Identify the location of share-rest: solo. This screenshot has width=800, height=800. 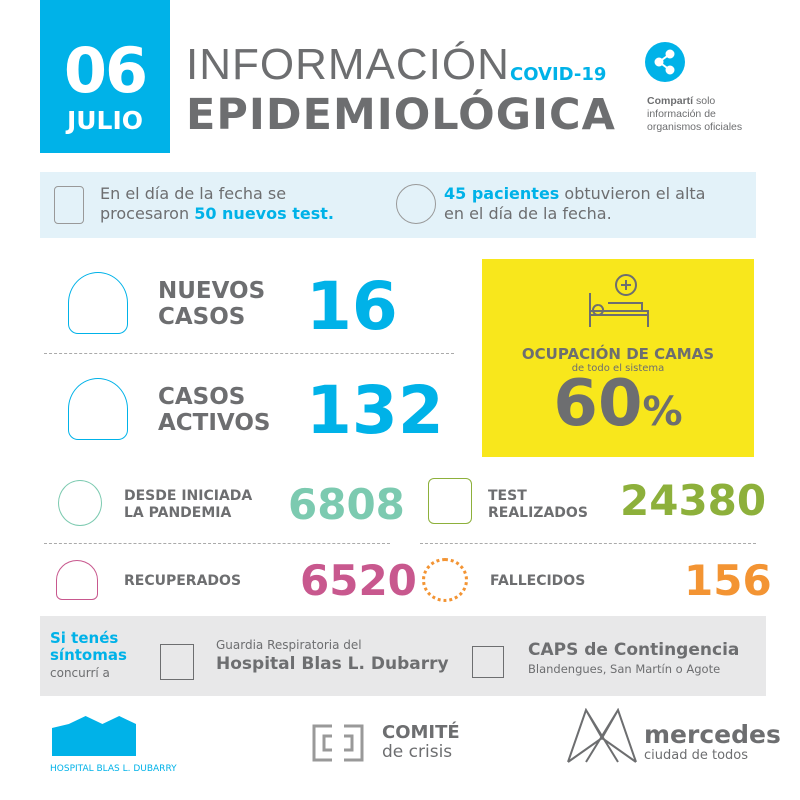
(704, 101).